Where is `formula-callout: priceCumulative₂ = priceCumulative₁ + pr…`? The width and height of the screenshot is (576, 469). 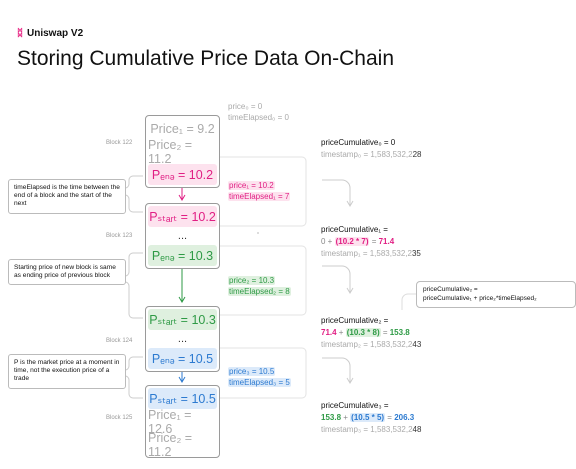
formula-callout: priceCumulative₂ = priceCumulative₁ + pr… is located at coordinates (496, 294).